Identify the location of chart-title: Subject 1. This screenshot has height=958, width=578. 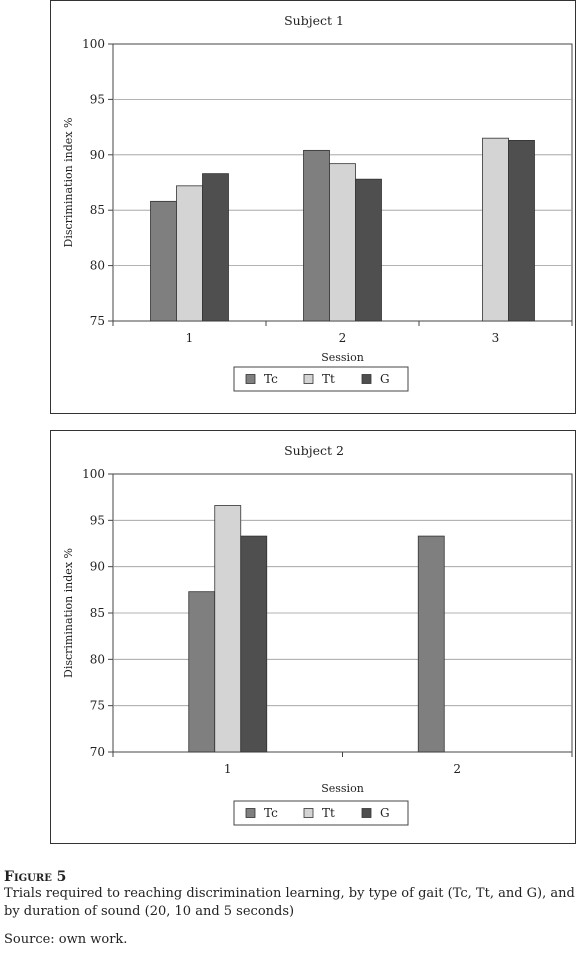
(314, 20).